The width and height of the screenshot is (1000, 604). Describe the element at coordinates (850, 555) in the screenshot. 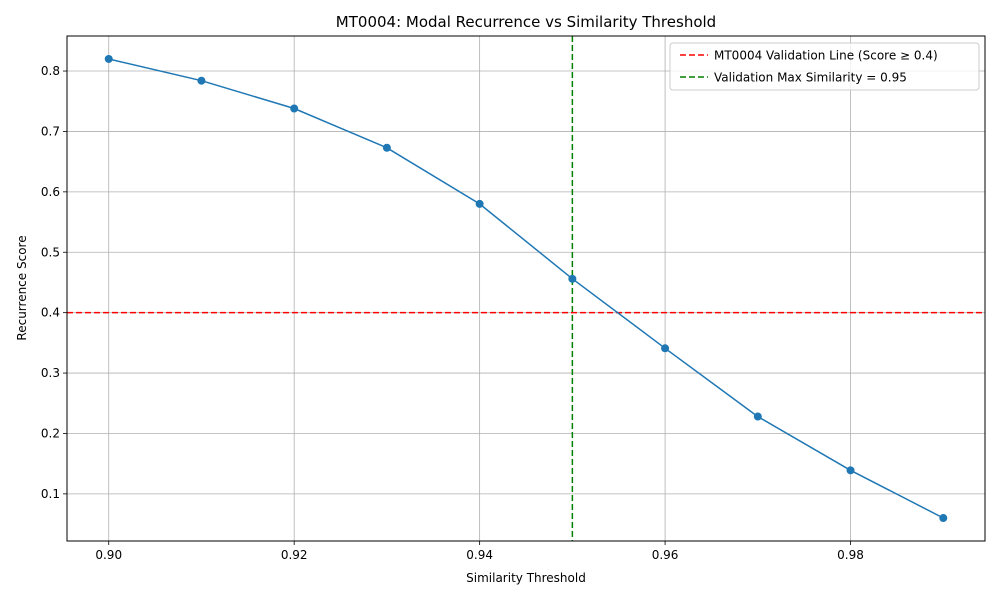

I see `x-tick-label: 0.98` at that location.